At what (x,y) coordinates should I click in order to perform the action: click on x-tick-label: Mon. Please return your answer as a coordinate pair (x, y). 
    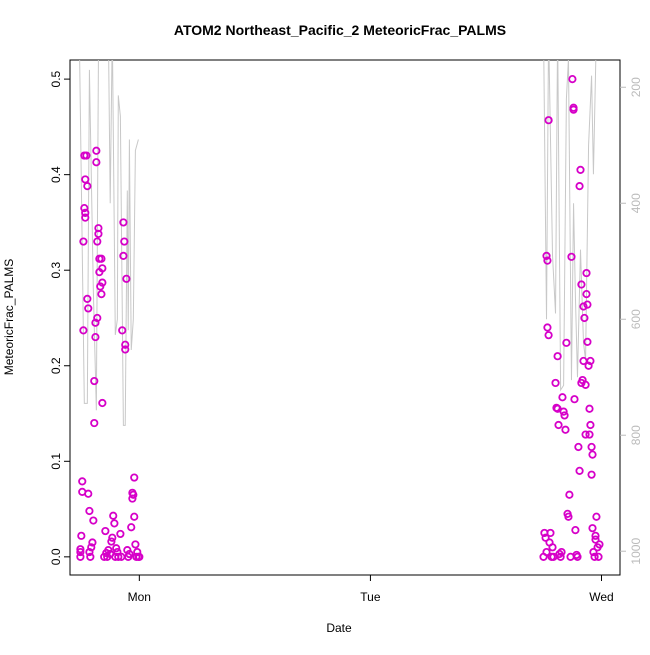
    Looking at the image, I should click on (139, 597).